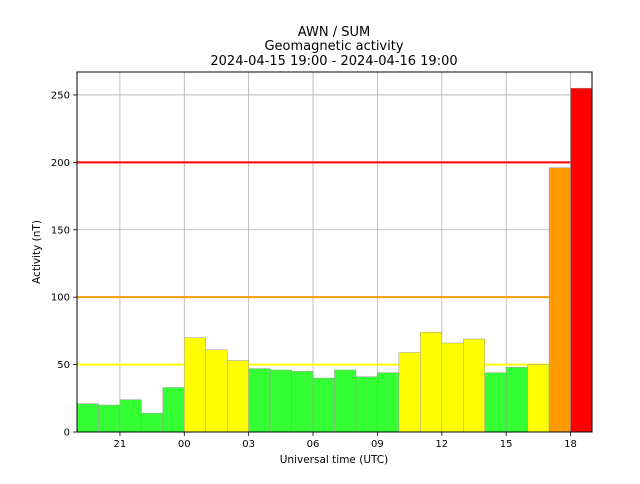  What do you see at coordinates (506, 444) in the screenshot?
I see `x-tick-label: 15` at bounding box center [506, 444].